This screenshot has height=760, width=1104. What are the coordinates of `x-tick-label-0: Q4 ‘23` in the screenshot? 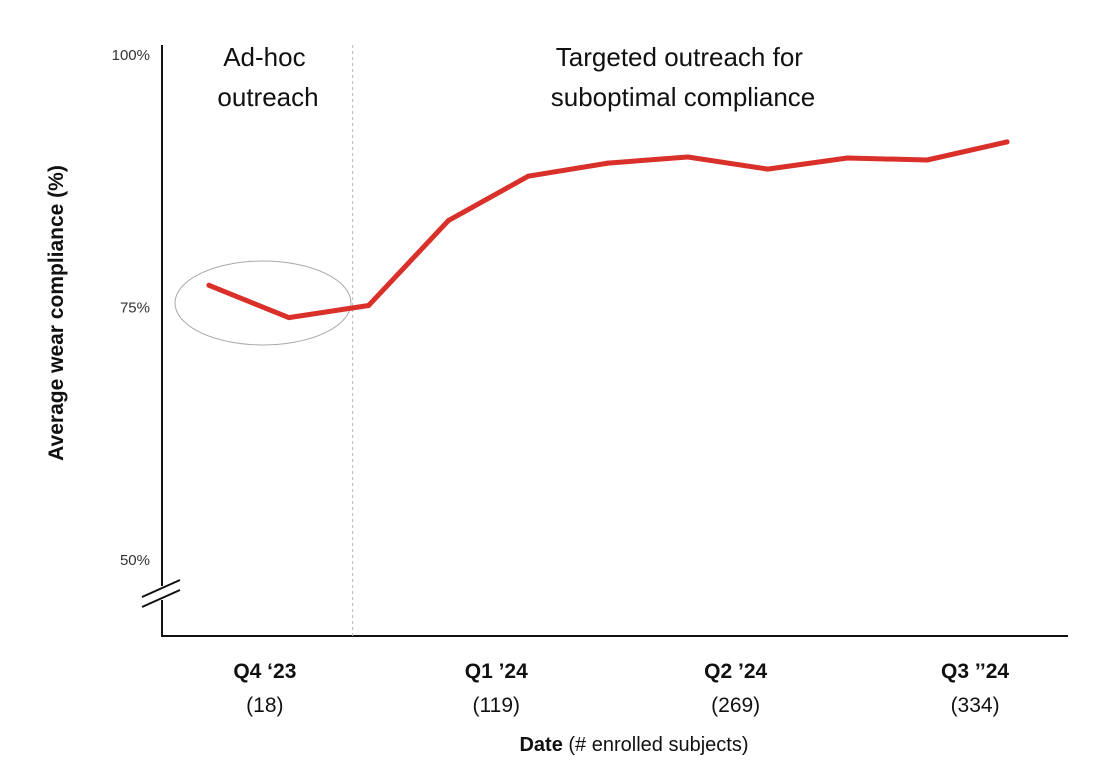 It's located at (264, 671).